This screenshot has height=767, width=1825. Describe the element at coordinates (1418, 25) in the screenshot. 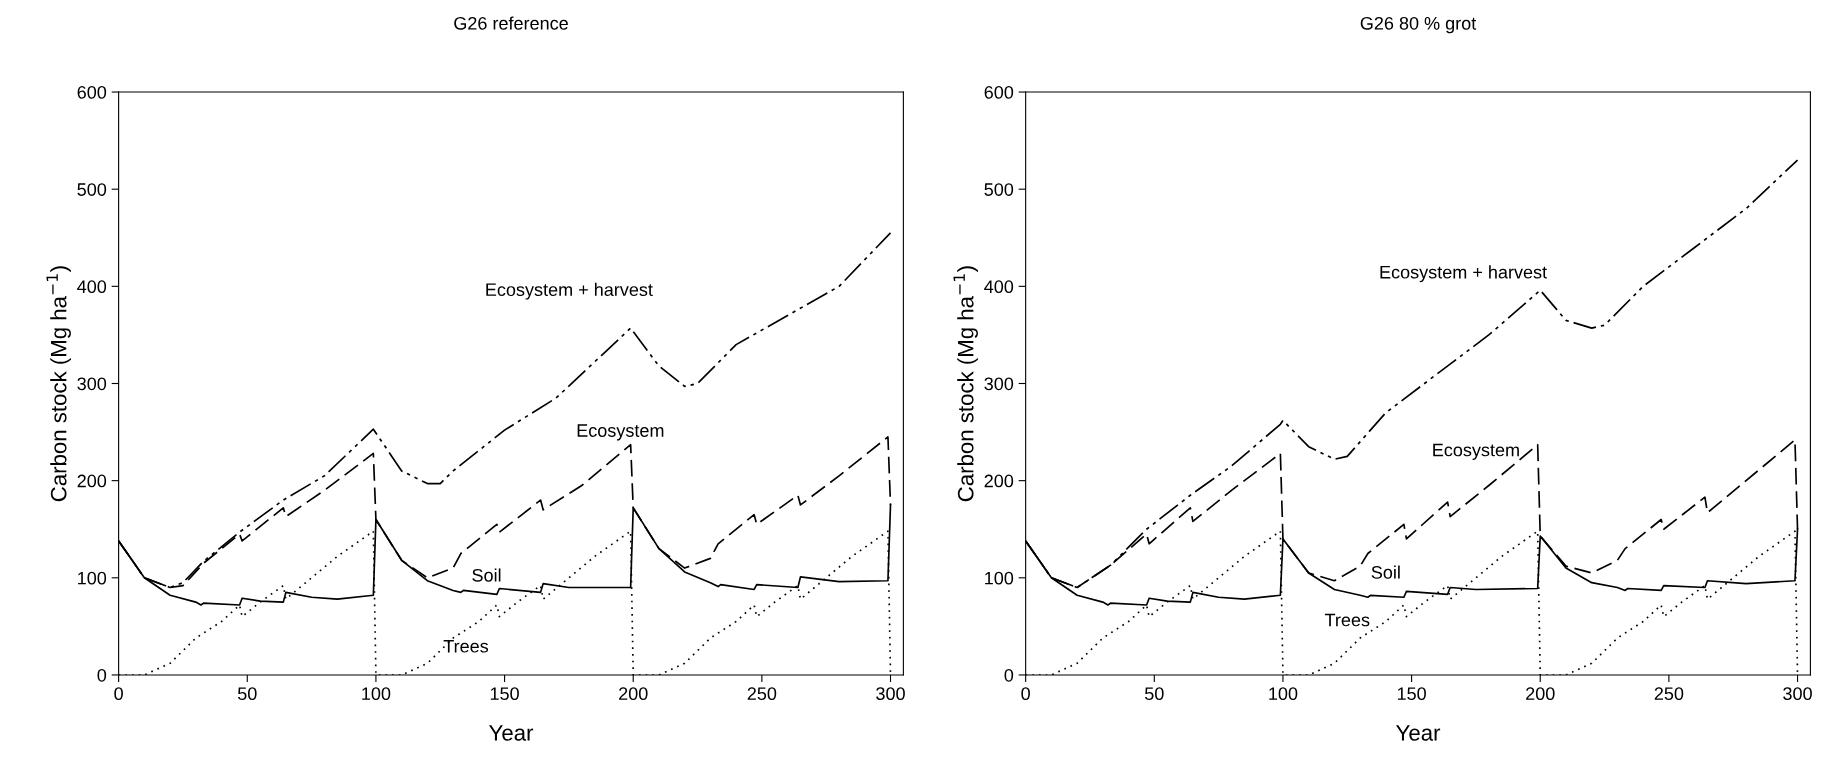

I see `chart-title: G26 80 % grot` at that location.